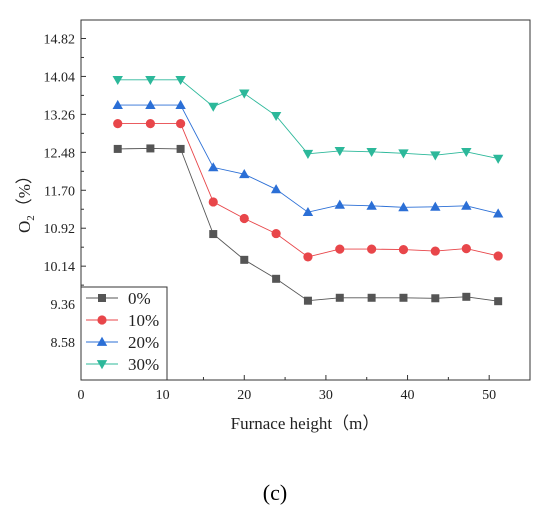 The height and width of the screenshot is (524, 550). What do you see at coordinates (26, 200) in the screenshot?
I see `y-axis-title: O2（%）` at bounding box center [26, 200].